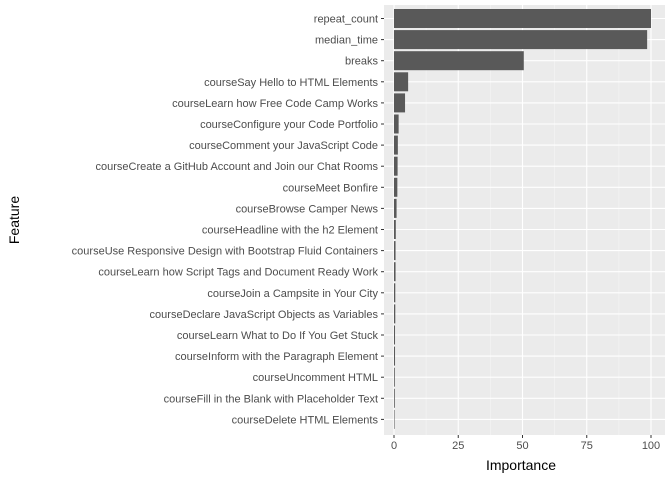 The width and height of the screenshot is (672, 480). I want to click on y-axis-title: Feature, so click(14, 220).